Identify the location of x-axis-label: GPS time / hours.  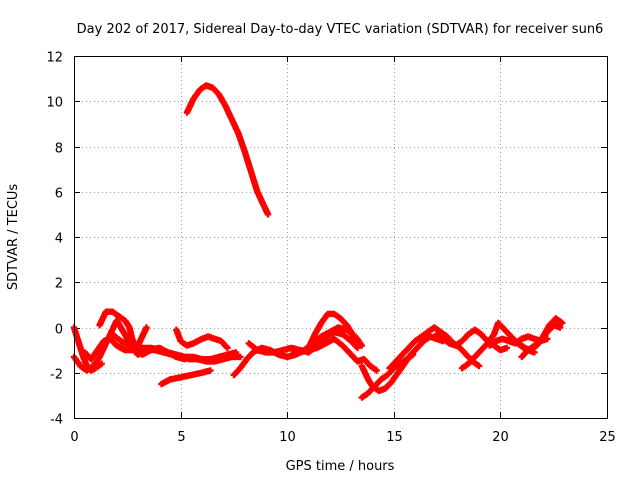
(340, 466).